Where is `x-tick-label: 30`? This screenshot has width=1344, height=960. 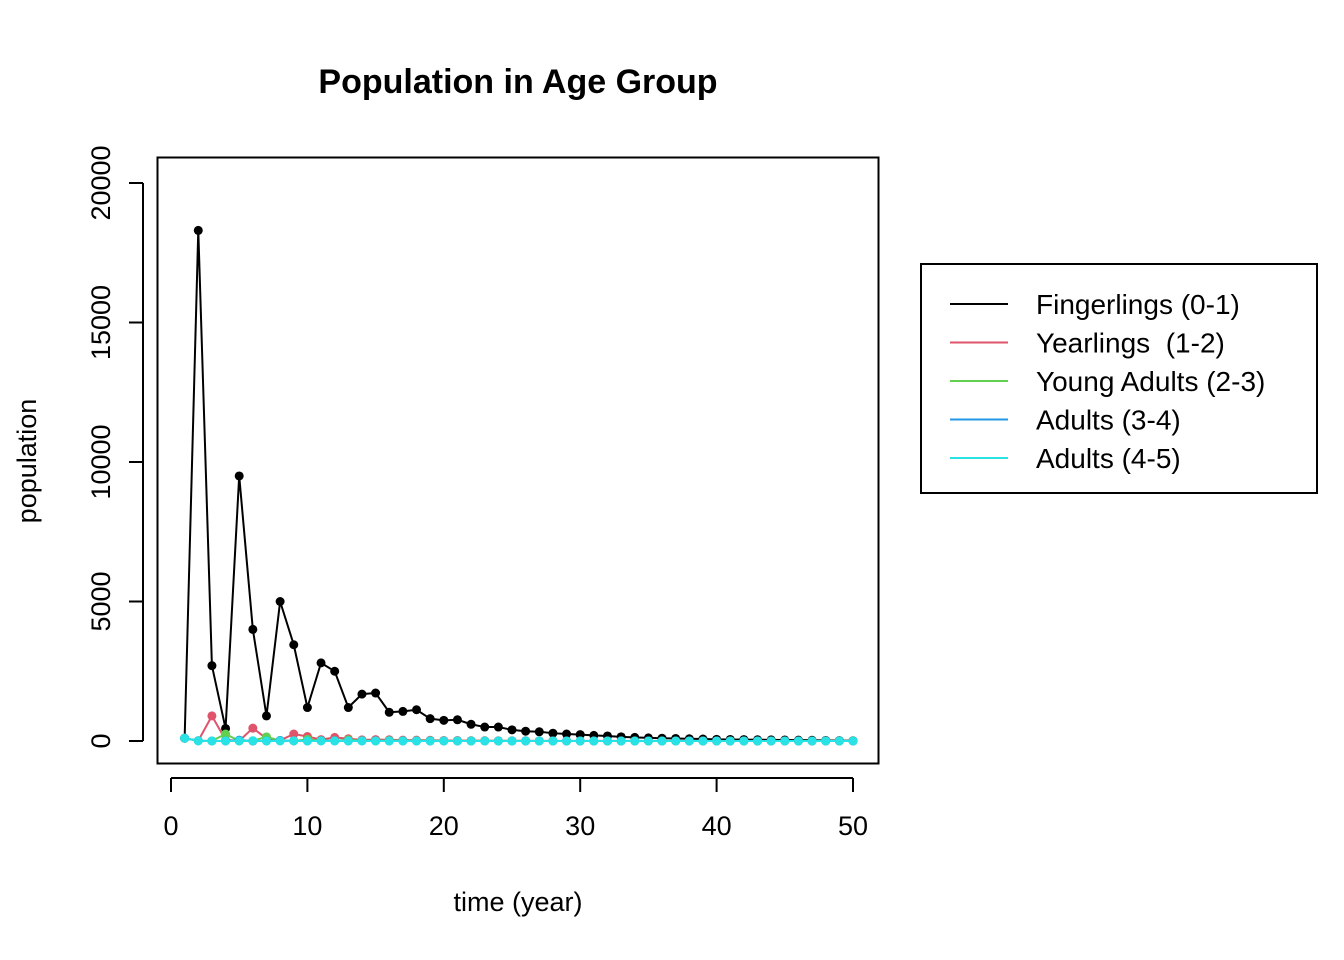
x-tick-label: 30 is located at coordinates (580, 826).